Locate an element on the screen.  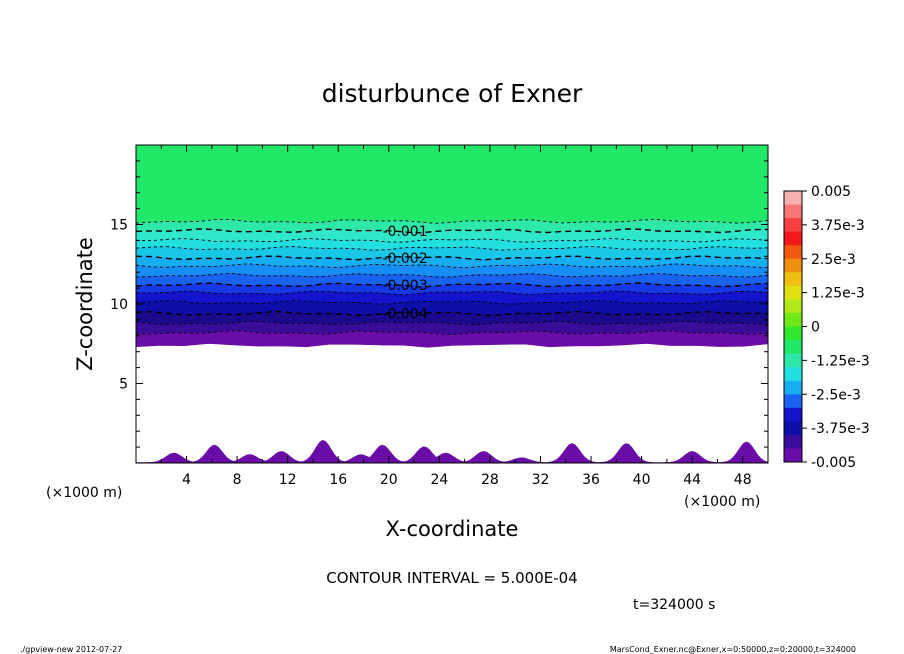
x-tick-label: 8 is located at coordinates (237, 480).